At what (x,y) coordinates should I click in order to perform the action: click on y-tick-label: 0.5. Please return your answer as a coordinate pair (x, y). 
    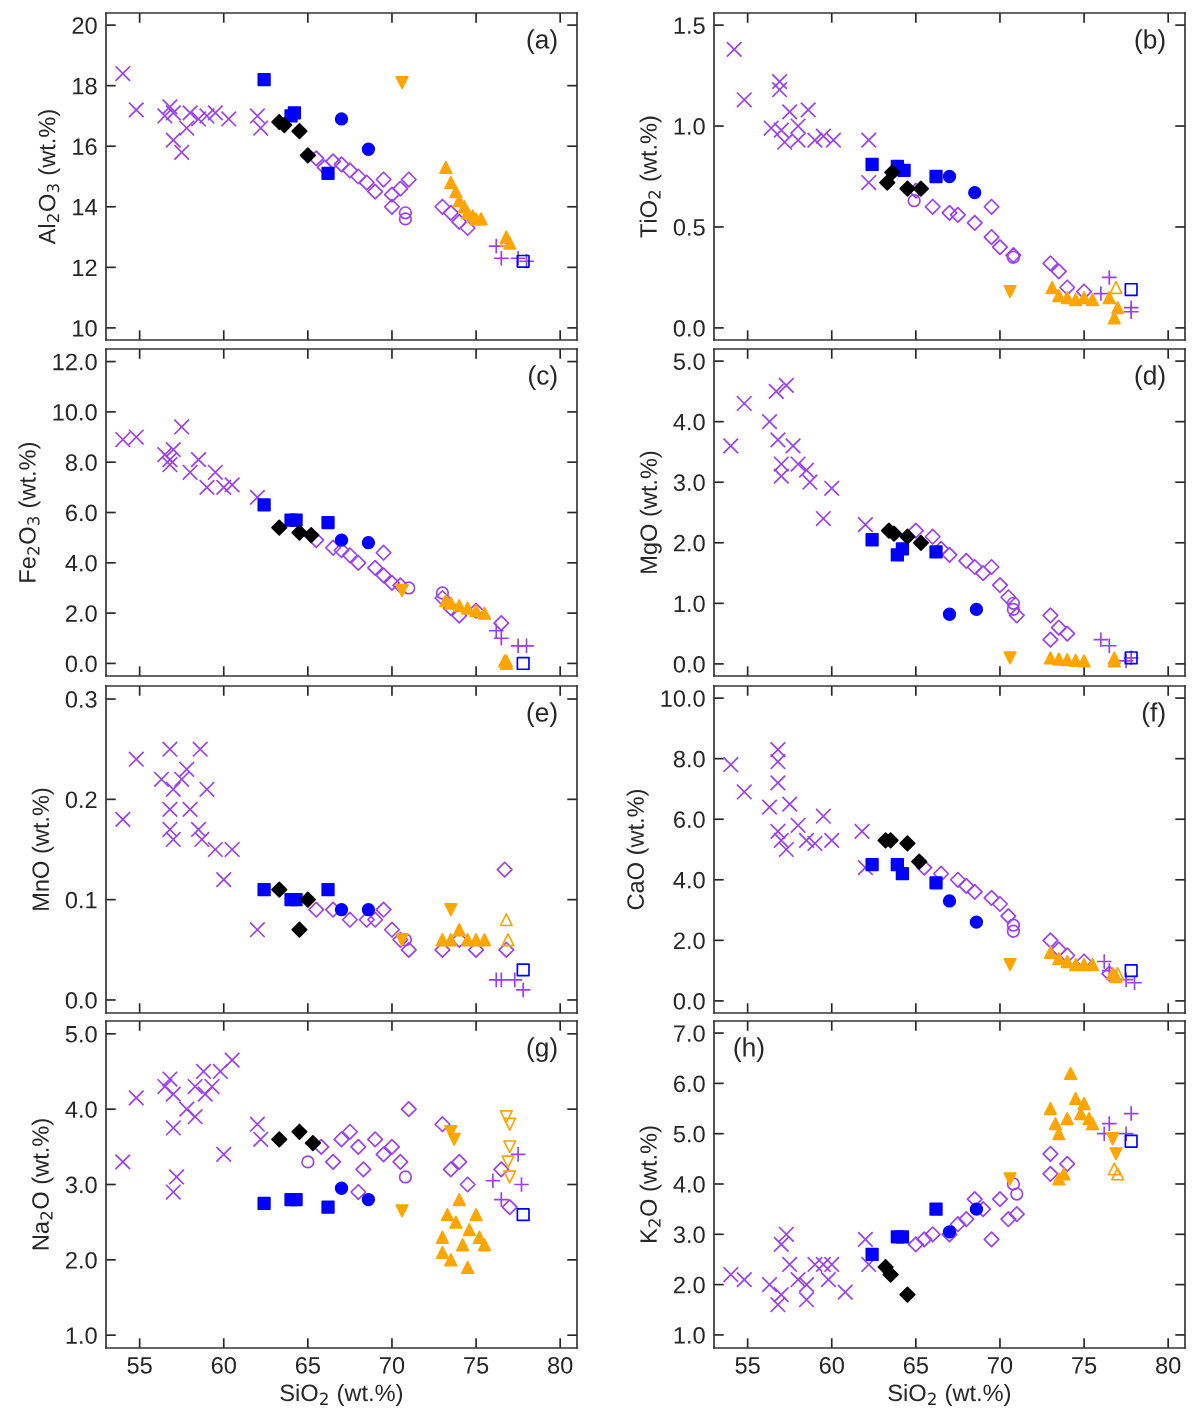
    Looking at the image, I should click on (689, 227).